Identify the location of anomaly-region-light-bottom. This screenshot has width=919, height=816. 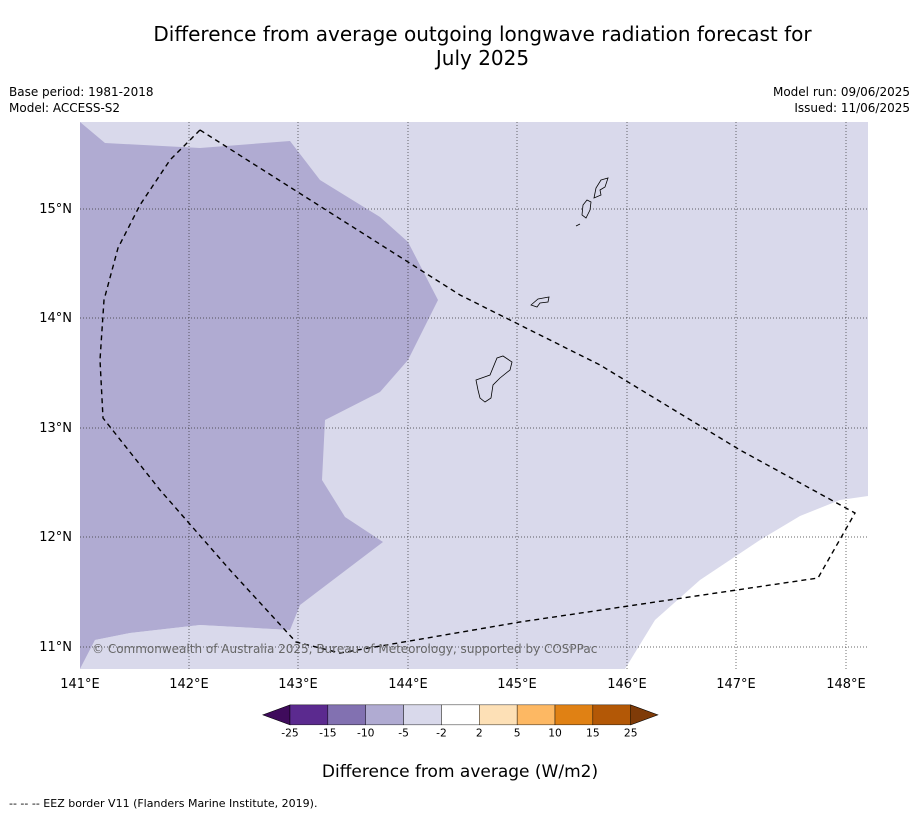
(190, 647).